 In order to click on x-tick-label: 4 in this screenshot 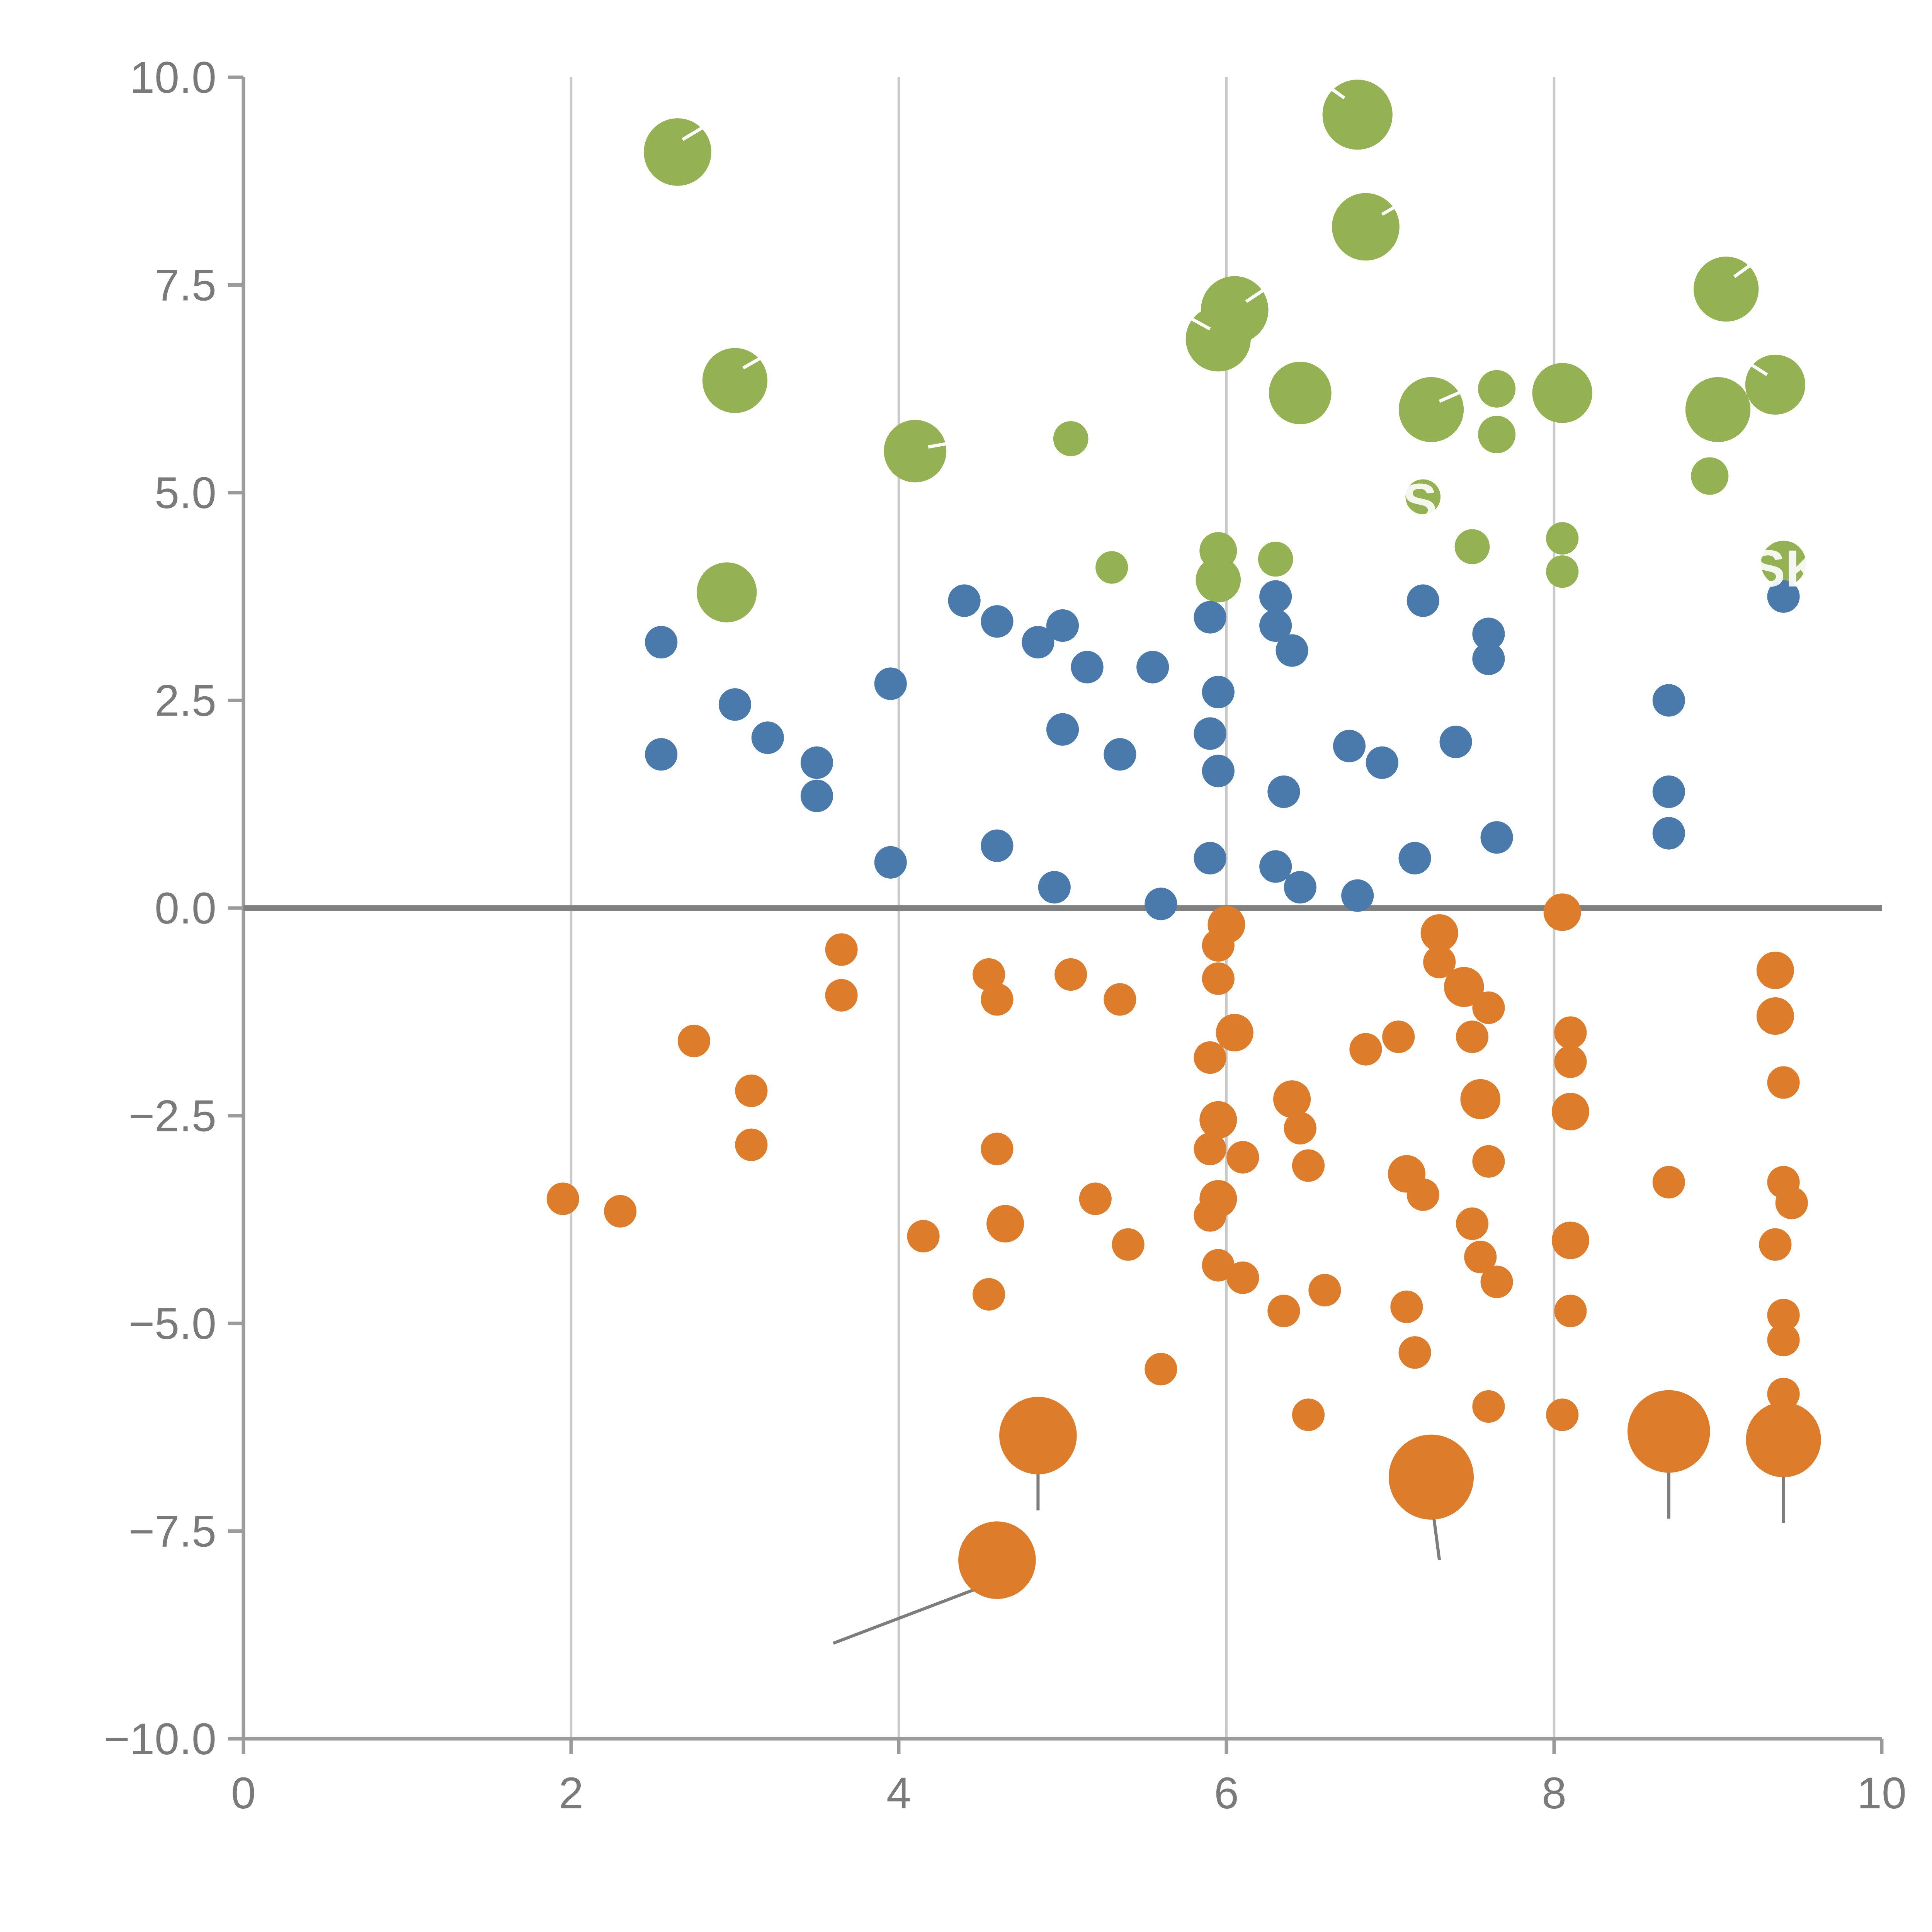, I will do `click(899, 1794)`.